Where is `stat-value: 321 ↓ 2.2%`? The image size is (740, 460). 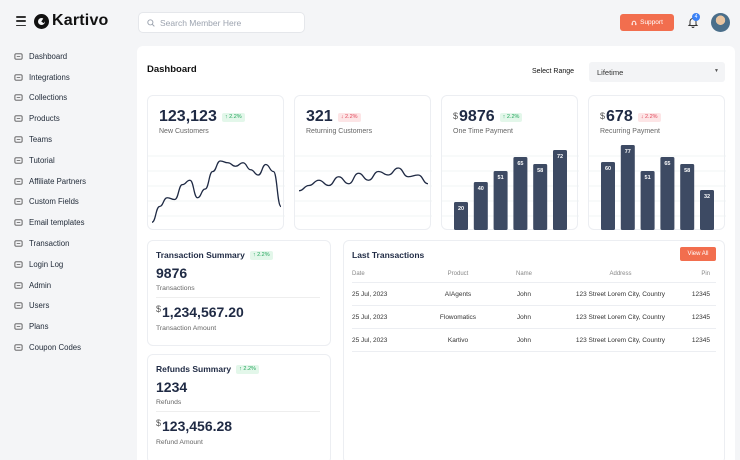 stat-value: 321 ↓ 2.2% is located at coordinates (333, 117).